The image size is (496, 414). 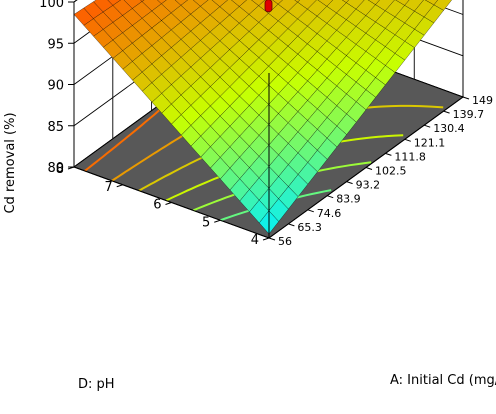 I want to click on x-tick-label: 65.3, so click(x=309, y=227).